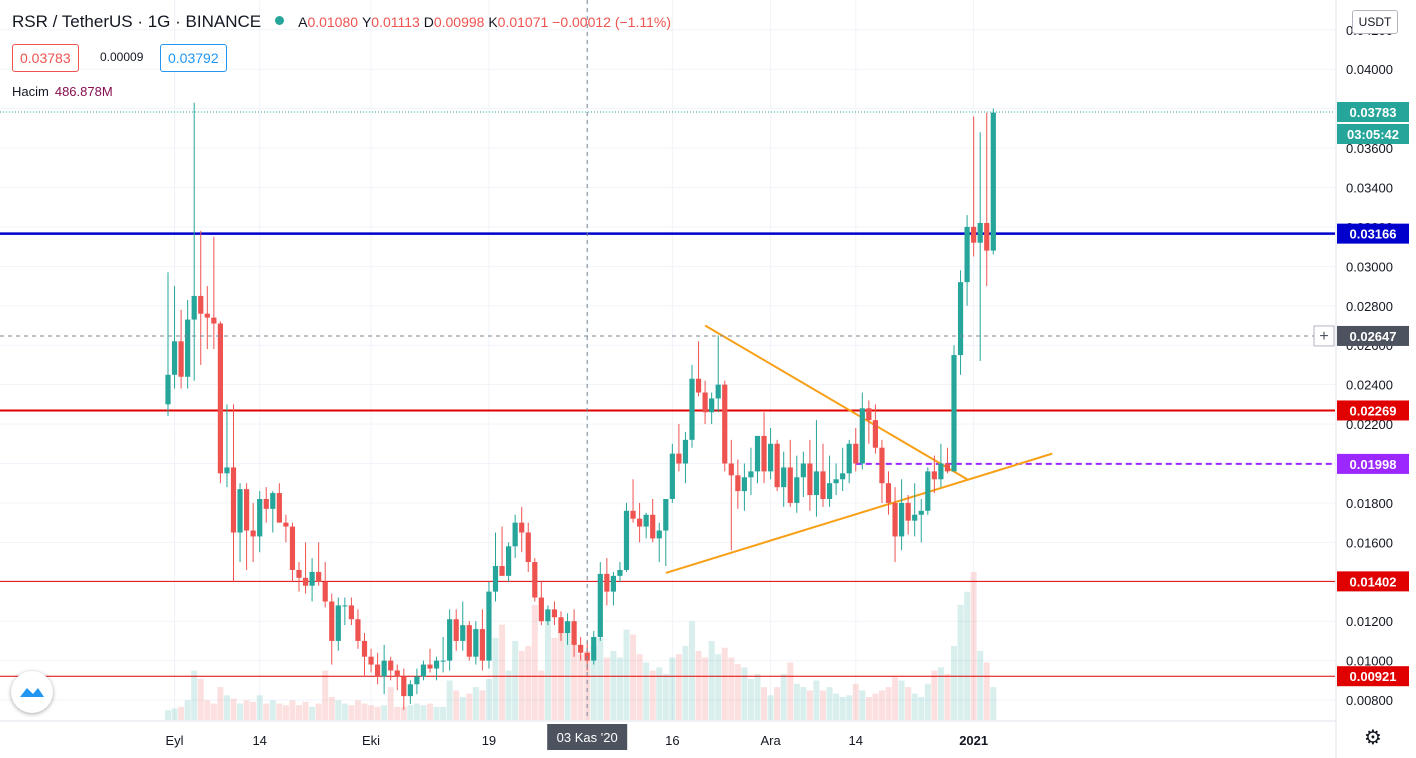  Describe the element at coordinates (1369, 69) in the screenshot. I see `price-tick-label: 0.04000` at that location.